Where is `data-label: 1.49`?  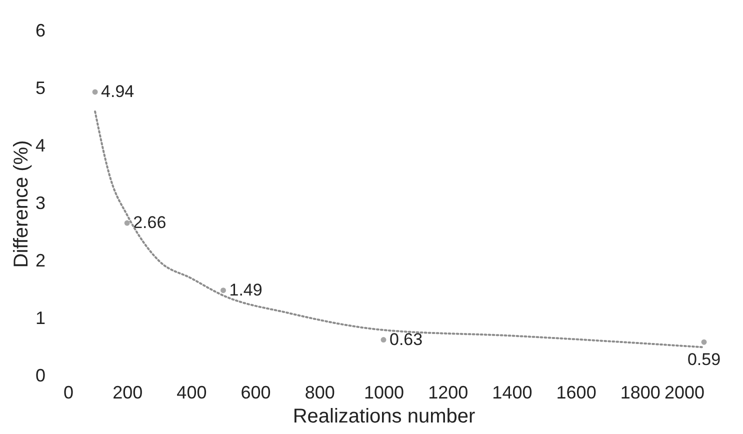 data-label: 1.49 is located at coordinates (245, 290).